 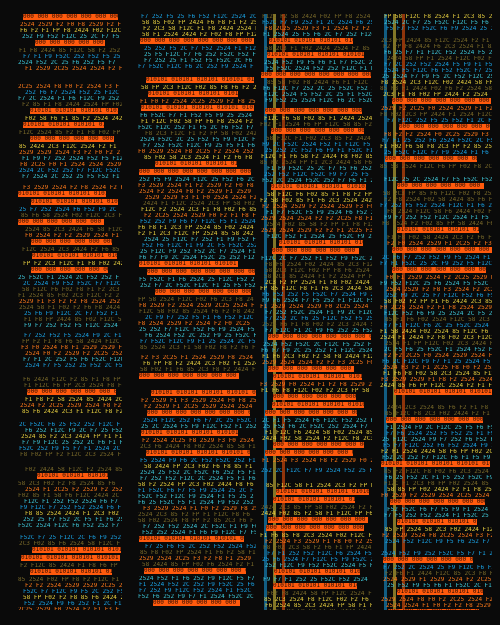 What do you see at coordinates (70, 153) in the screenshot?
I see `glyph-row: 2529 2529 2524 F3 F2 F0 F2 2` at bounding box center [70, 153].